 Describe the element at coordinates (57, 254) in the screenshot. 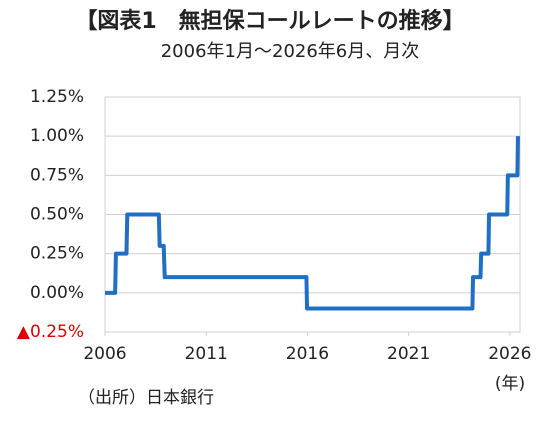

I see `y-tick-label: 0.25%` at that location.